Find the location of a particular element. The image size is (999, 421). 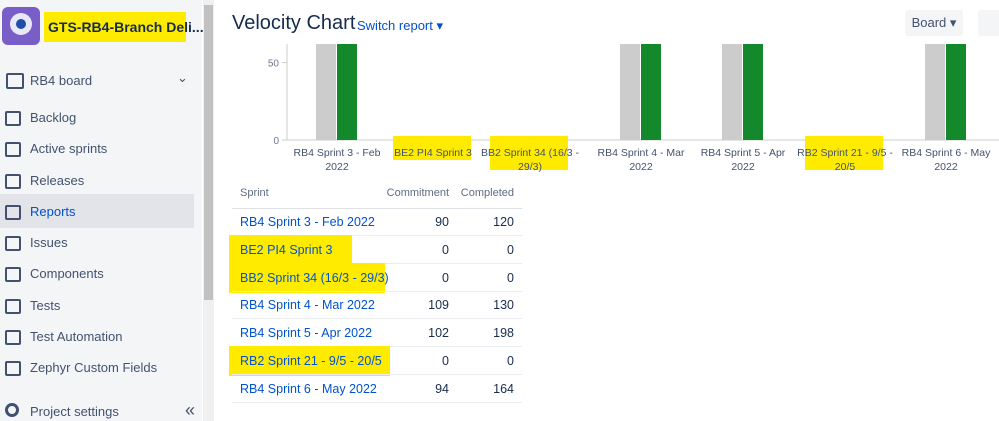

cell-completed: 120 is located at coordinates (503, 222).